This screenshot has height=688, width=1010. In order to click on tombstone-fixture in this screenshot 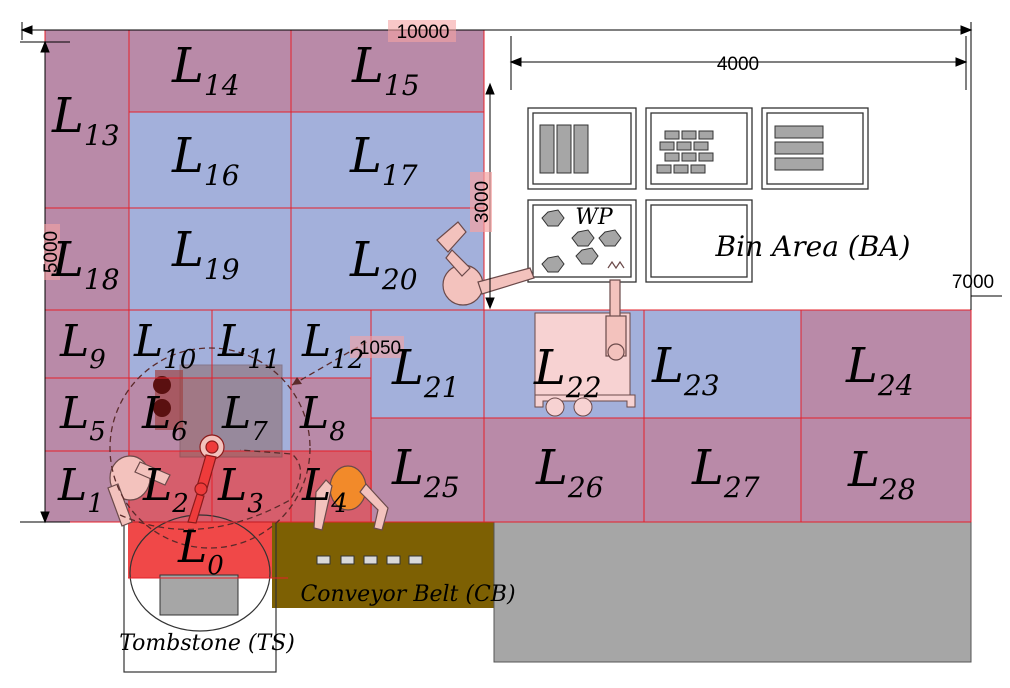, I will do `click(200, 573)`.